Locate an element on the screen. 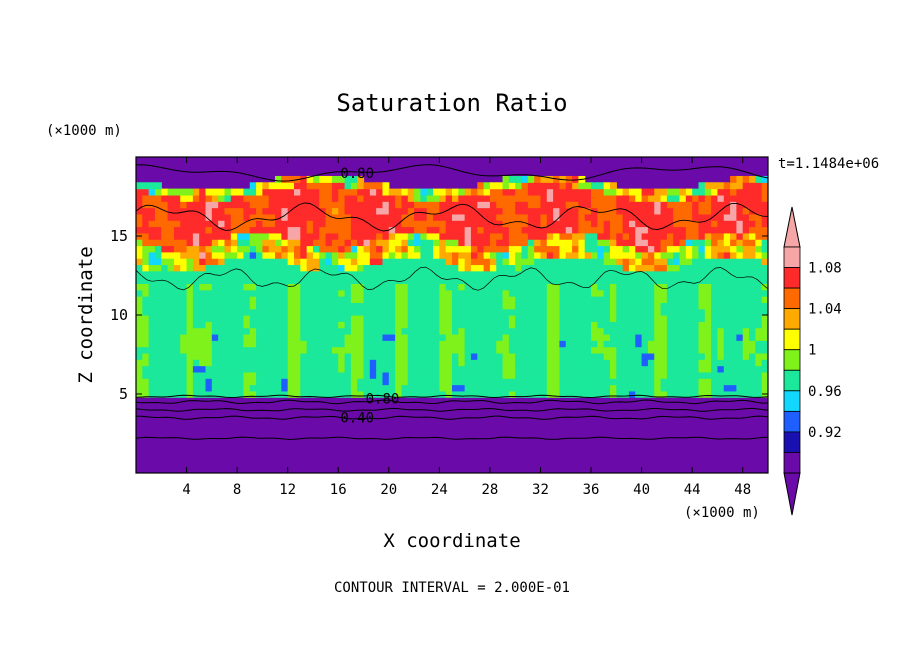  x-tick-label: 40 is located at coordinates (641, 490).